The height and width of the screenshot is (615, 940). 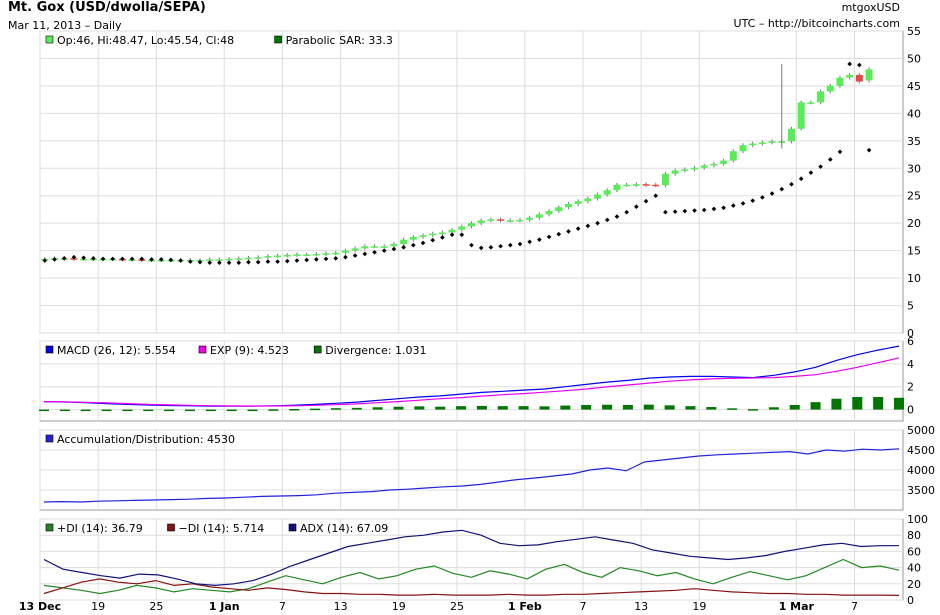 I want to click on y-tick-label: 2, so click(x=910, y=387).